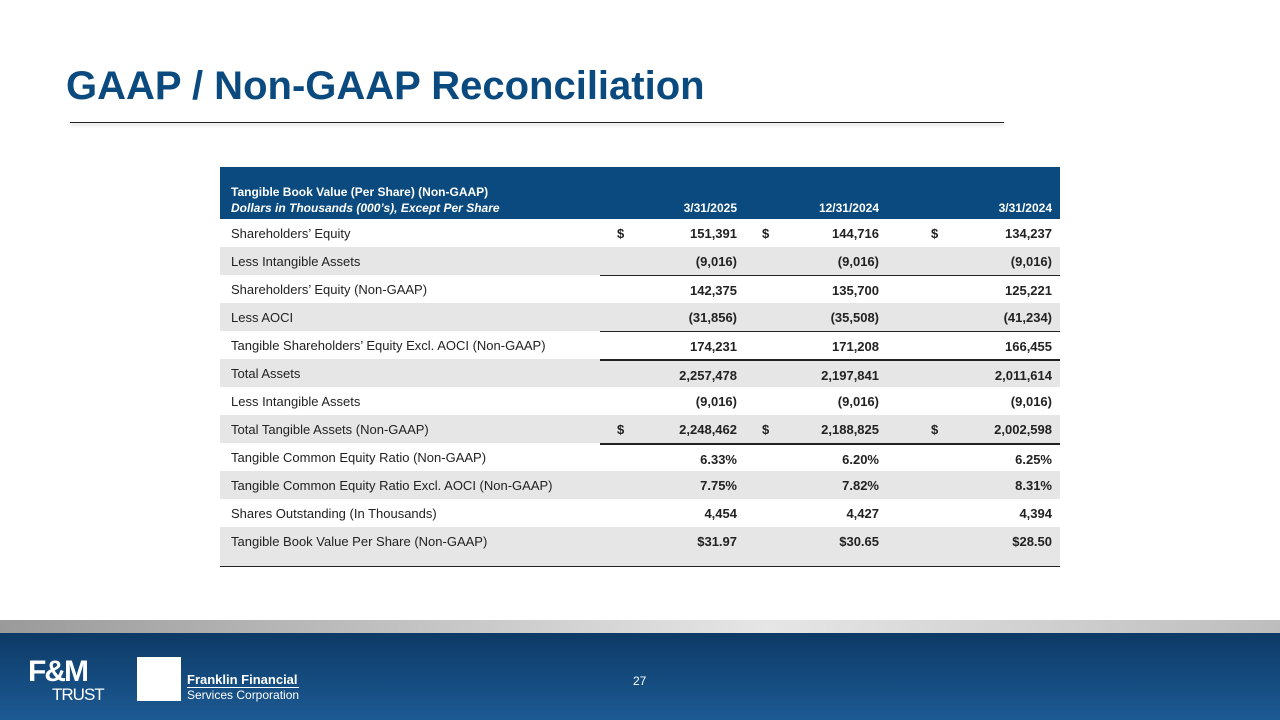 The width and height of the screenshot is (1280, 720). I want to click on table-cell: 7.82%, so click(816, 485).